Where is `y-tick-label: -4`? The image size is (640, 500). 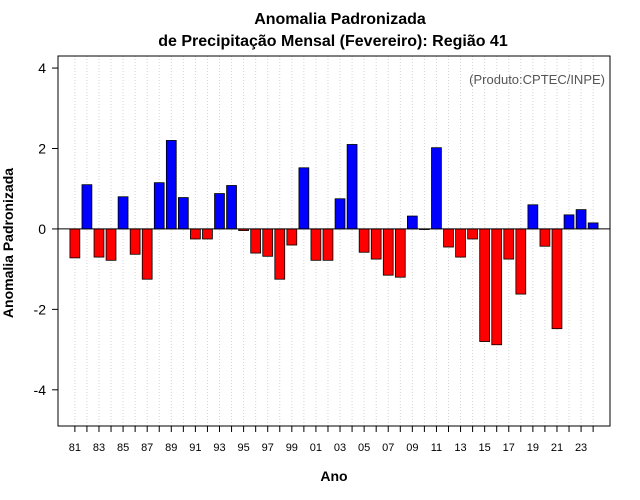 y-tick-label: -4 is located at coordinates (40, 390).